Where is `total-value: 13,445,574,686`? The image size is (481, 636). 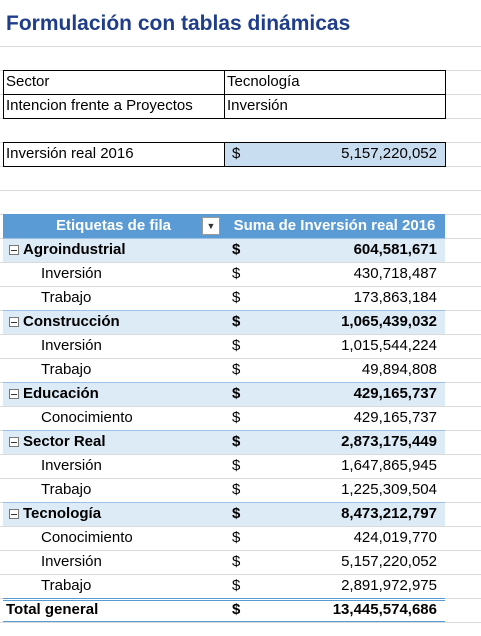
total-value: 13,445,574,686 is located at coordinates (384, 609).